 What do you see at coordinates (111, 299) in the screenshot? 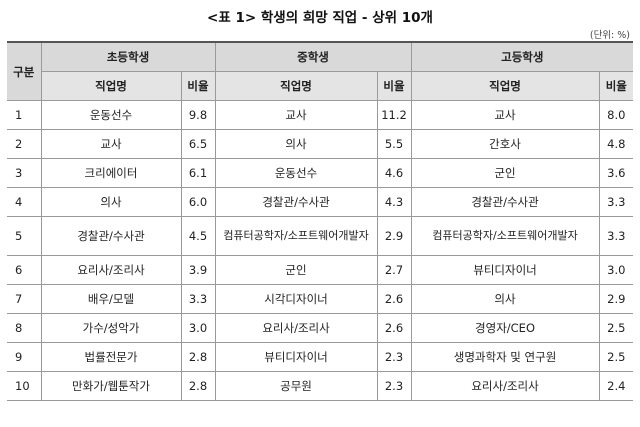
I see `elementary-job-cell: 배우/모델` at bounding box center [111, 299].